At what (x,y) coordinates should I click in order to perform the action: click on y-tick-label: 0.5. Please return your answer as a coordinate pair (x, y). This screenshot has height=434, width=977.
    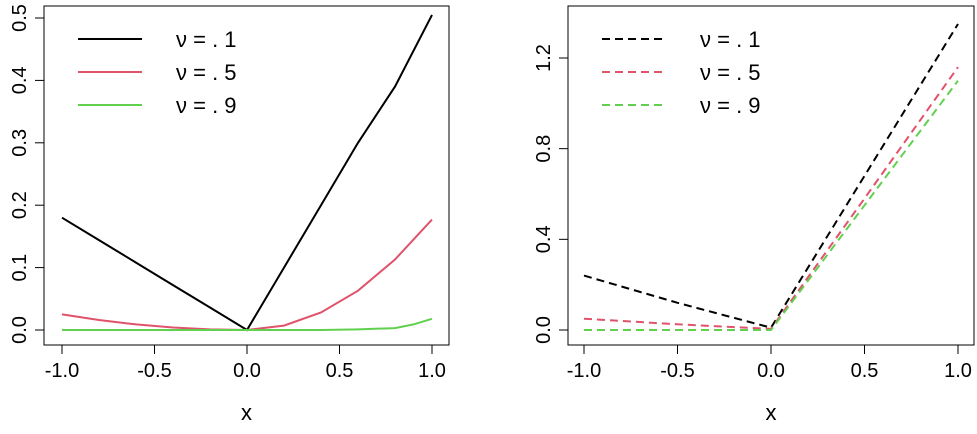
    Looking at the image, I should click on (20, 18).